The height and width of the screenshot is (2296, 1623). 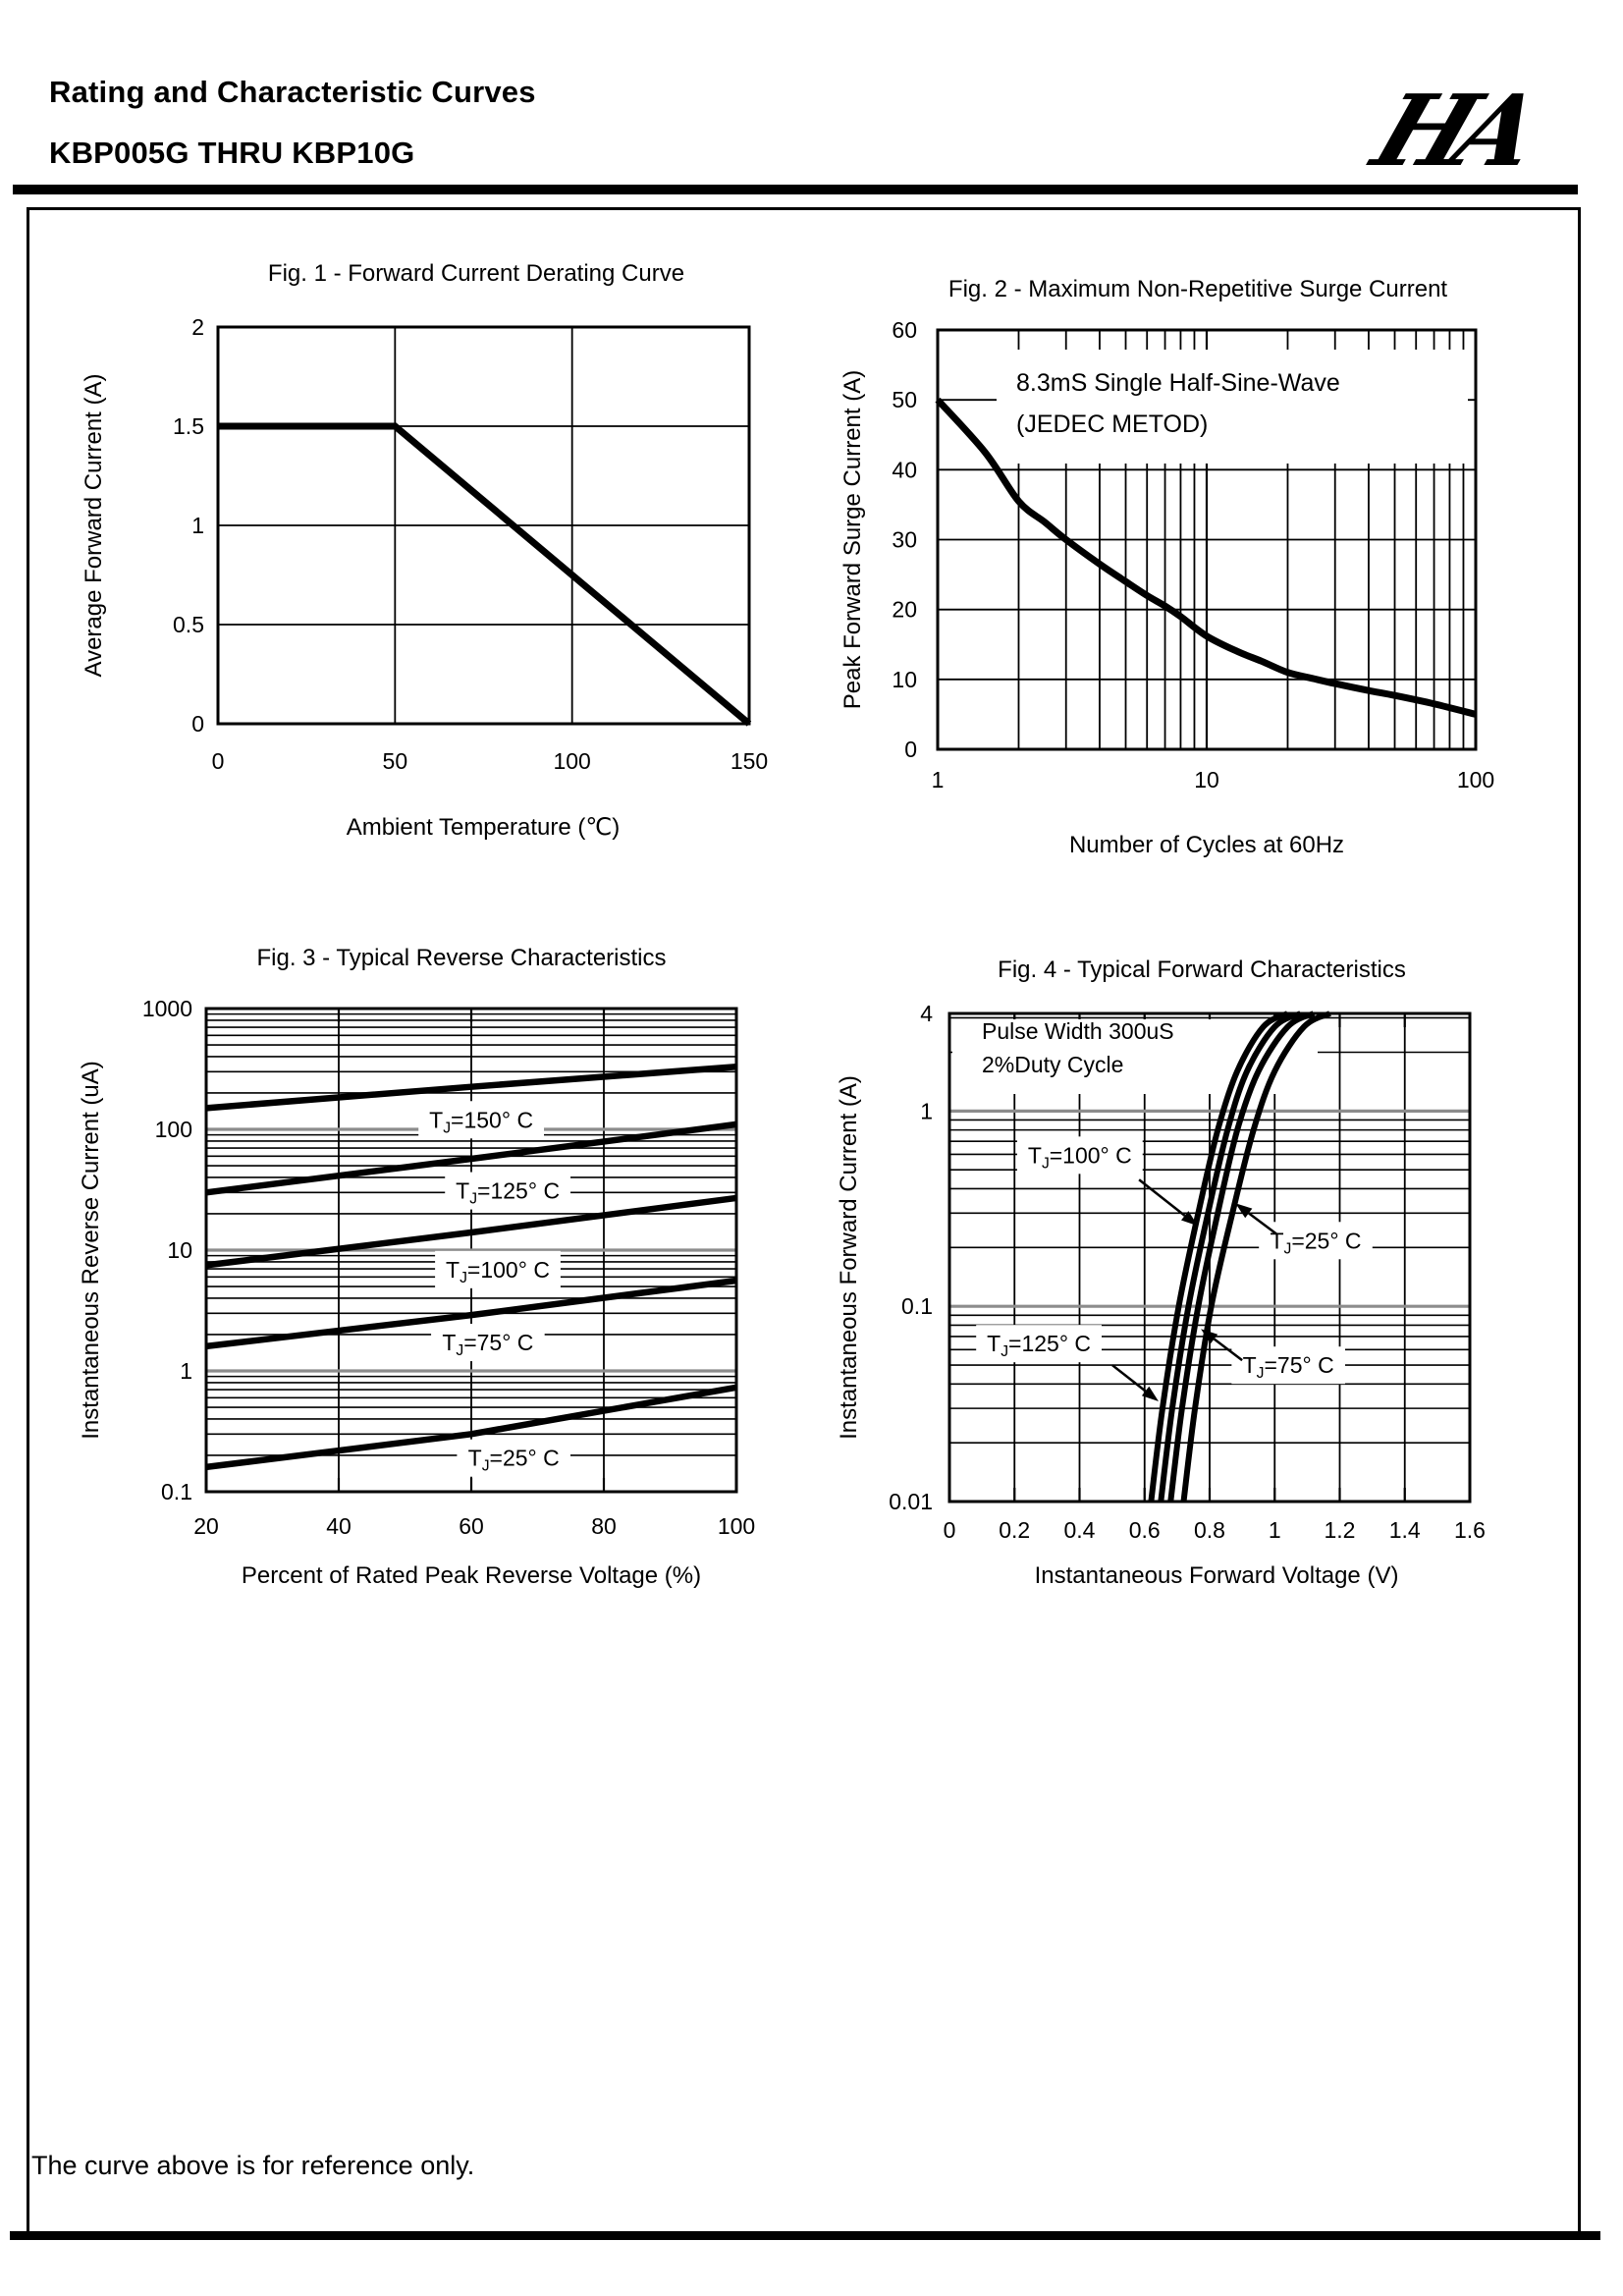 What do you see at coordinates (471, 1087) in the screenshot?
I see `curve-tj-150c` at bounding box center [471, 1087].